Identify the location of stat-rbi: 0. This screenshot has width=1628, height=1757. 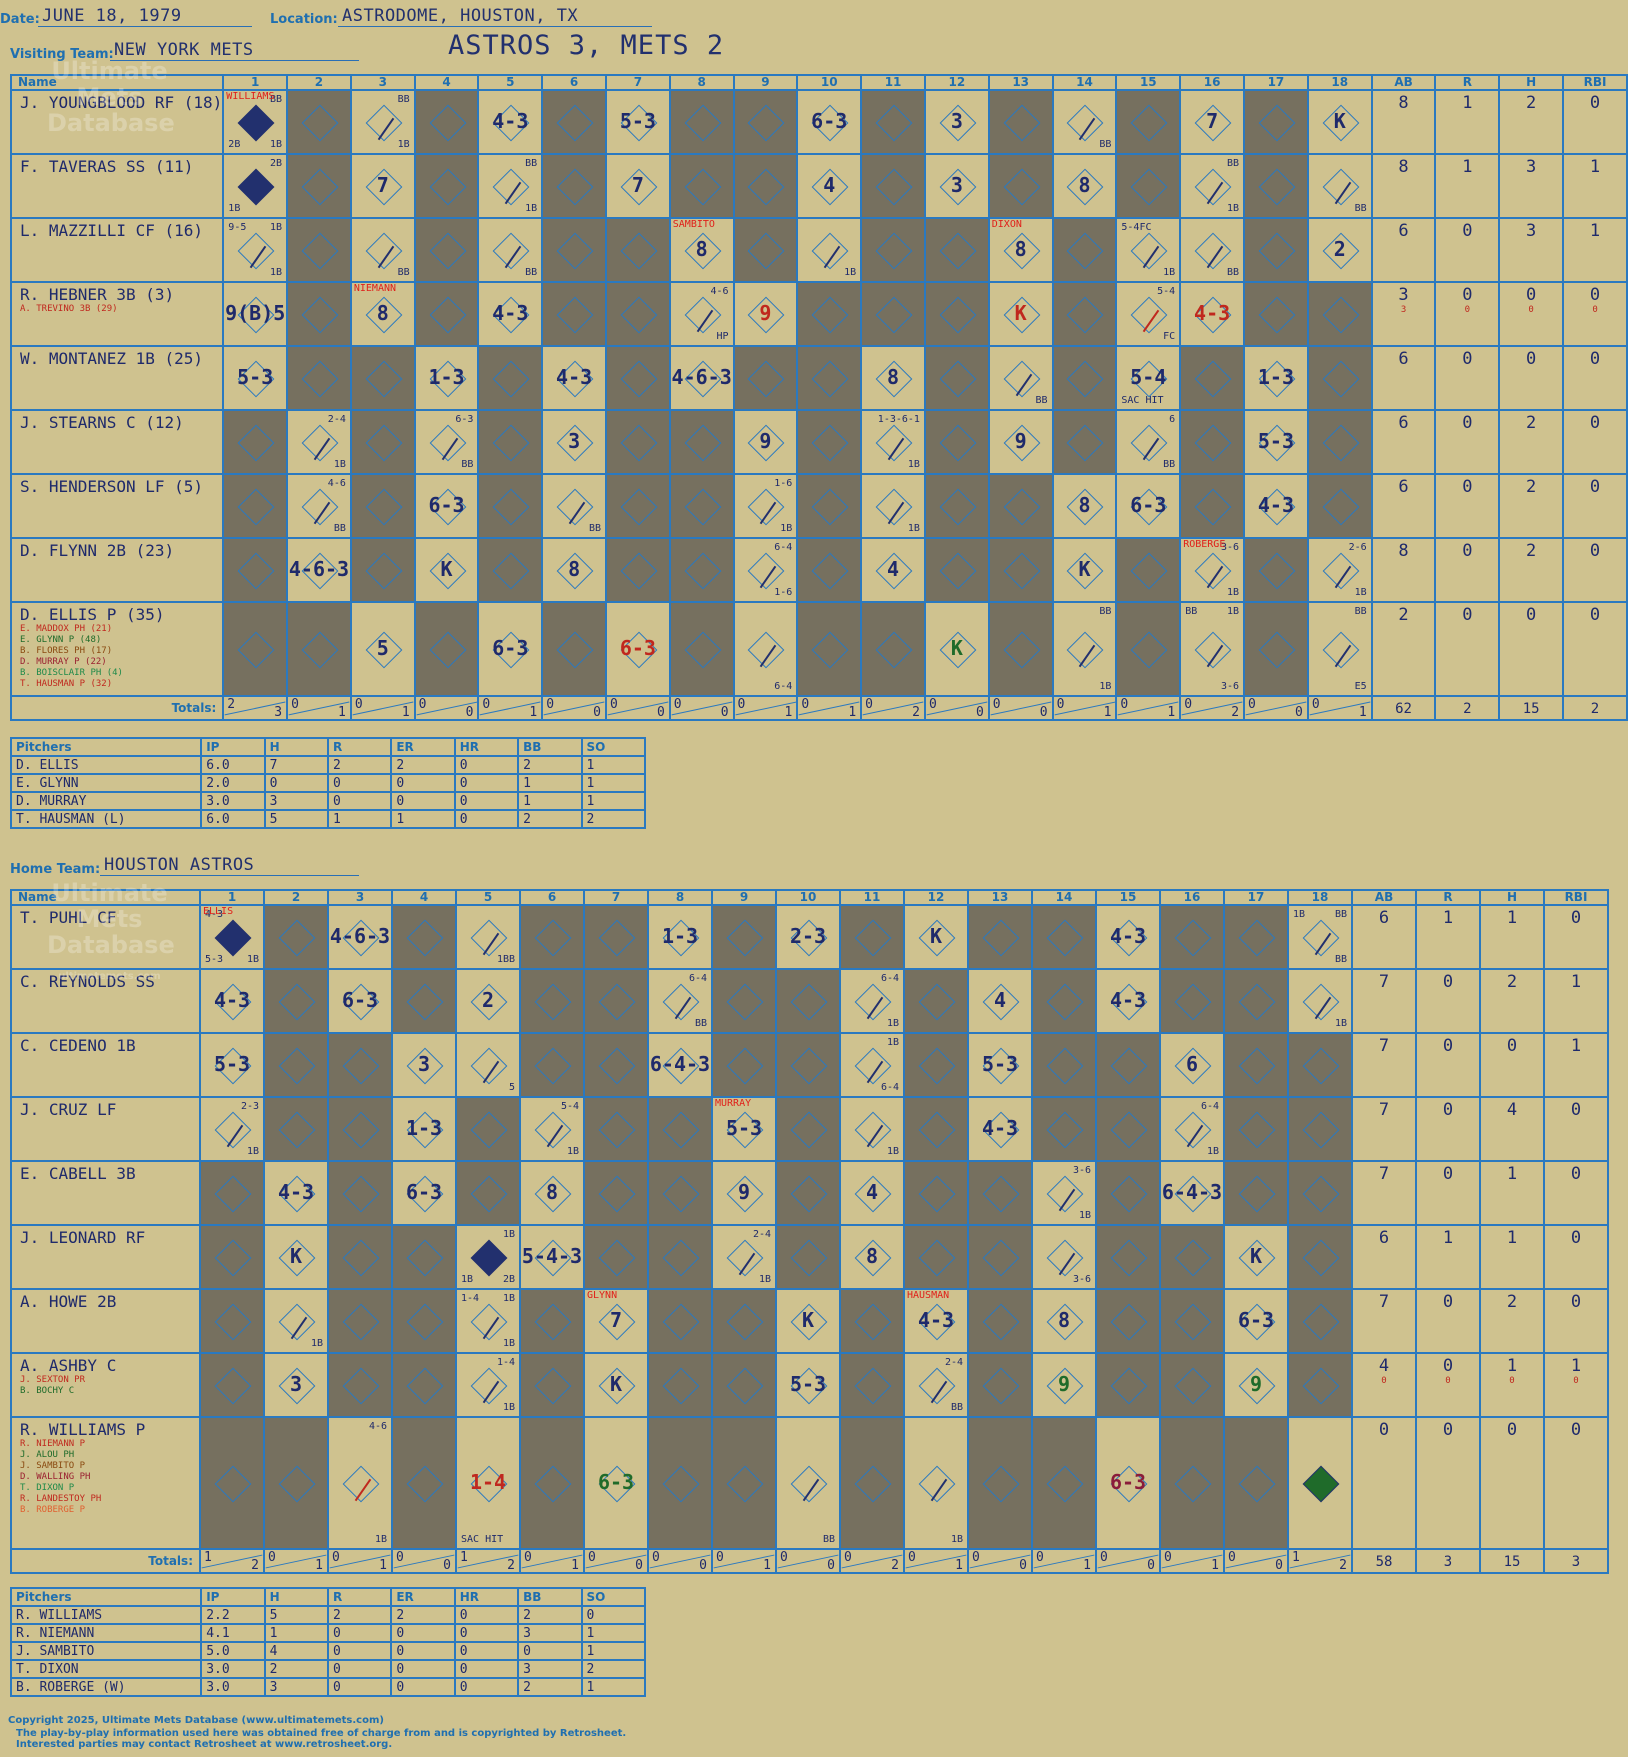
(1576, 1257).